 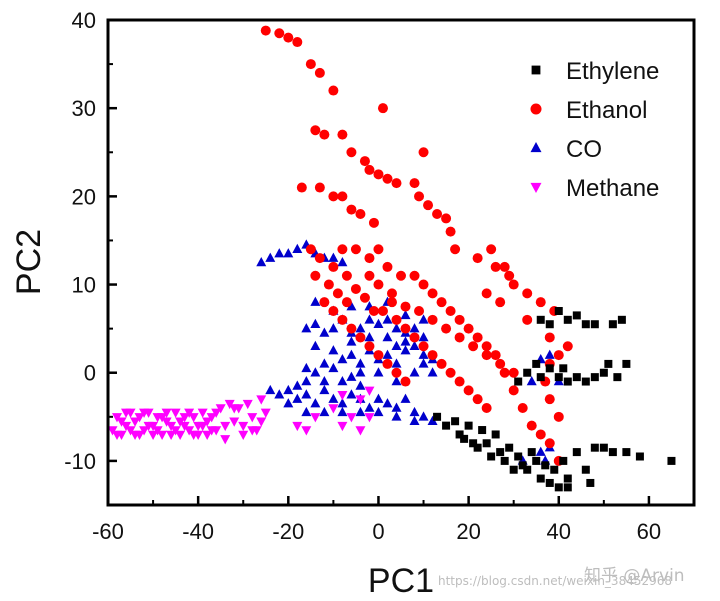 What do you see at coordinates (555, 581) in the screenshot?
I see `watermark-url: https://blog.csdn.net/weixin_38452968` at bounding box center [555, 581].